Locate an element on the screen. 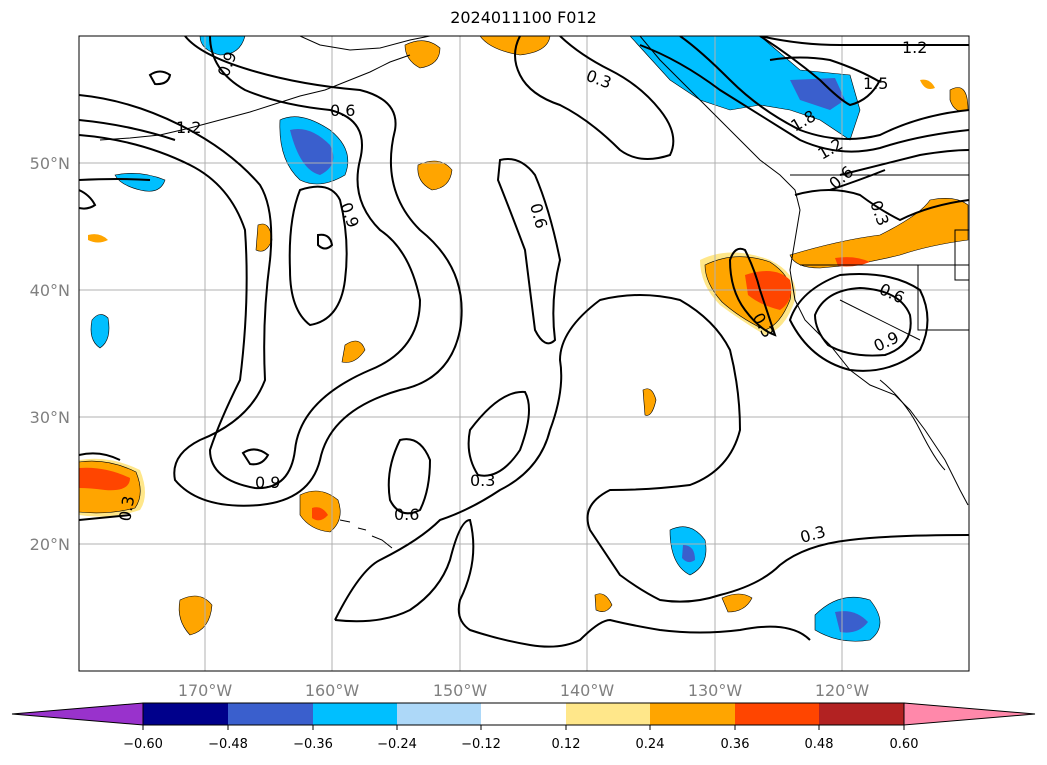  colorbar-tick-label: −0.12 is located at coordinates (481, 744).